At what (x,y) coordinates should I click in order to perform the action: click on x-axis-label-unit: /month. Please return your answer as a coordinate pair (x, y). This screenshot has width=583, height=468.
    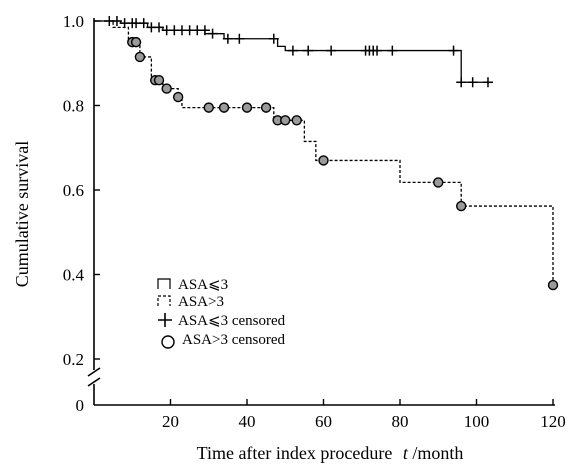
    Looking at the image, I should click on (437, 453).